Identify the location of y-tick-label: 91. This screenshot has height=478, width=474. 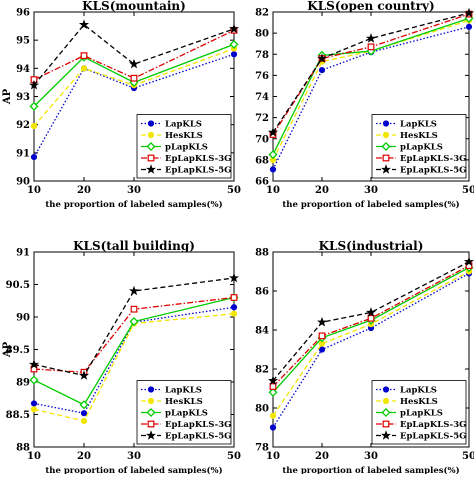
(23, 253).